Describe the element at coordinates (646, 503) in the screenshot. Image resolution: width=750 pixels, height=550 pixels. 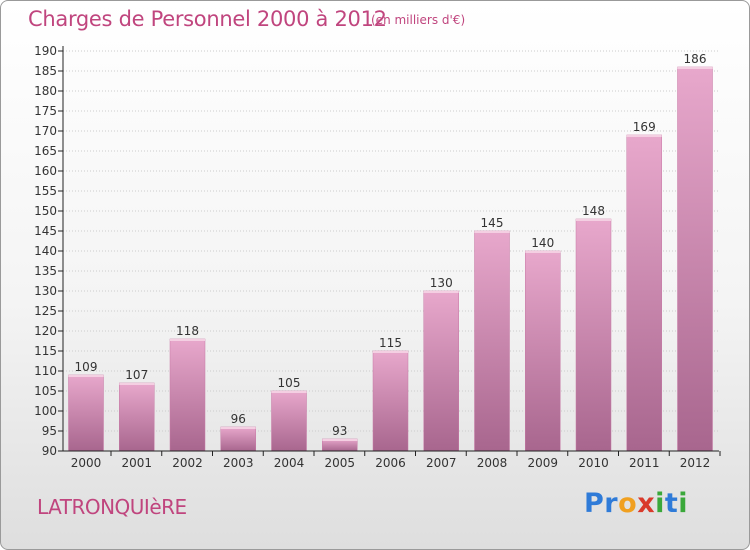
I see `logo-letter: x` at that location.